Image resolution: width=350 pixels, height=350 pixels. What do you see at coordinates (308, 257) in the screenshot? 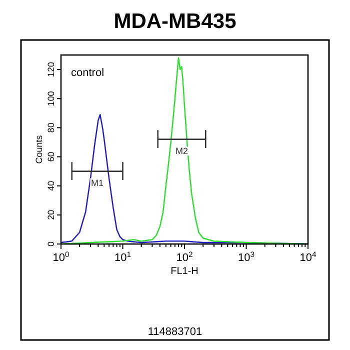
I see `x-tick-label: 10$^{4}$` at bounding box center [308, 257].